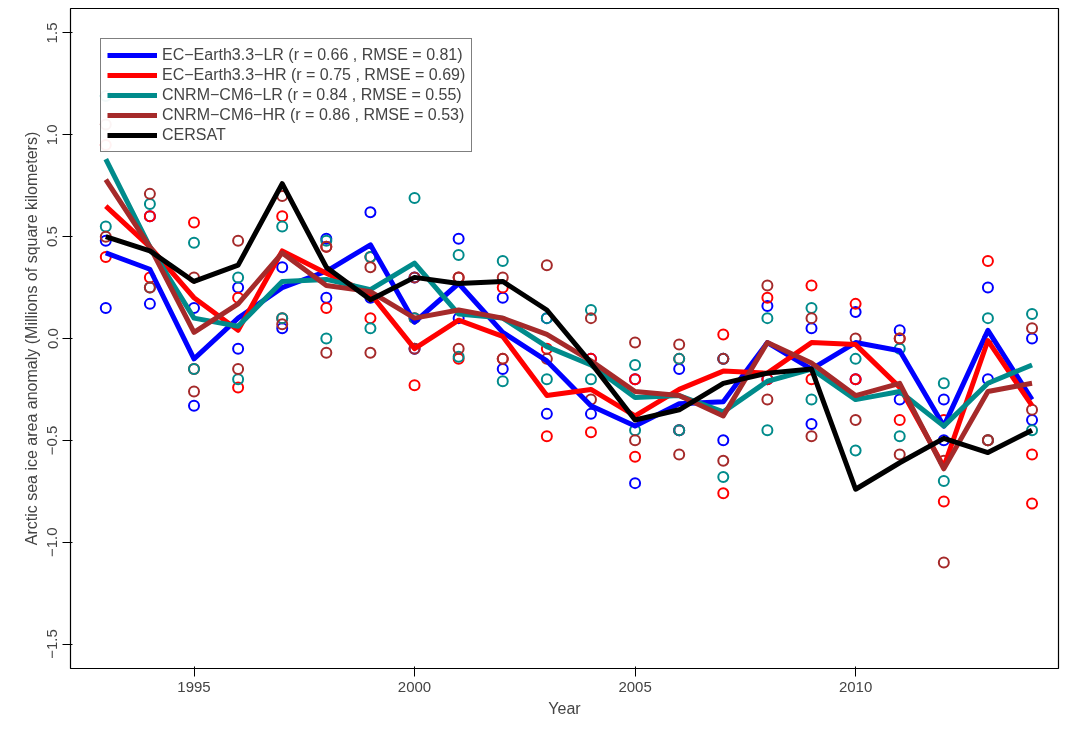  I want to click on y-axis-title: Arctic sea ice area anomaly (Millions of square kilometers), so click(31, 338).